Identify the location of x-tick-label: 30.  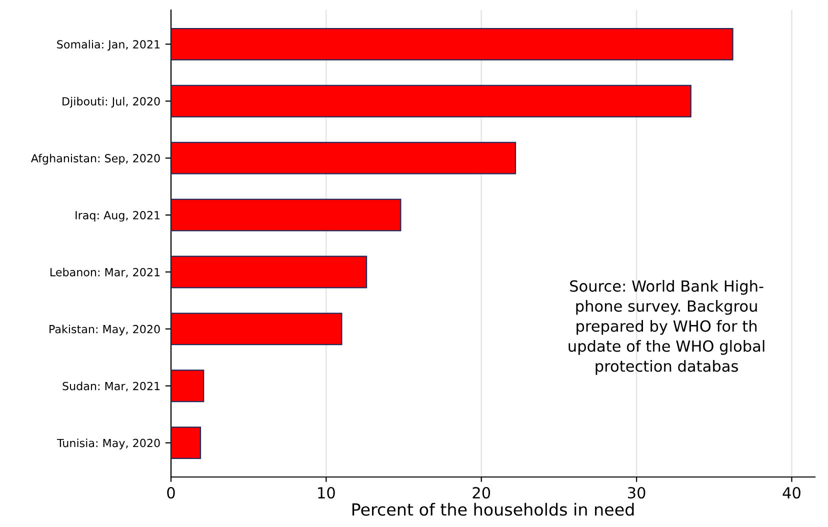
(637, 492).